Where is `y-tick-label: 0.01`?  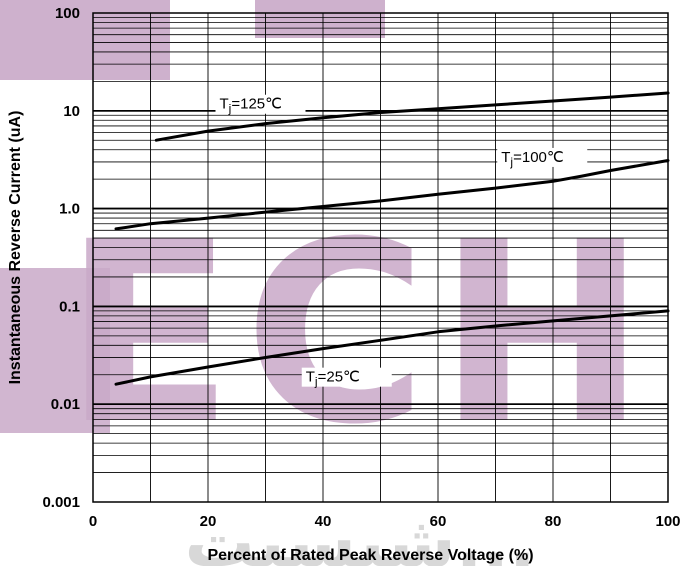
y-tick-label: 0.01 is located at coordinates (65, 404).